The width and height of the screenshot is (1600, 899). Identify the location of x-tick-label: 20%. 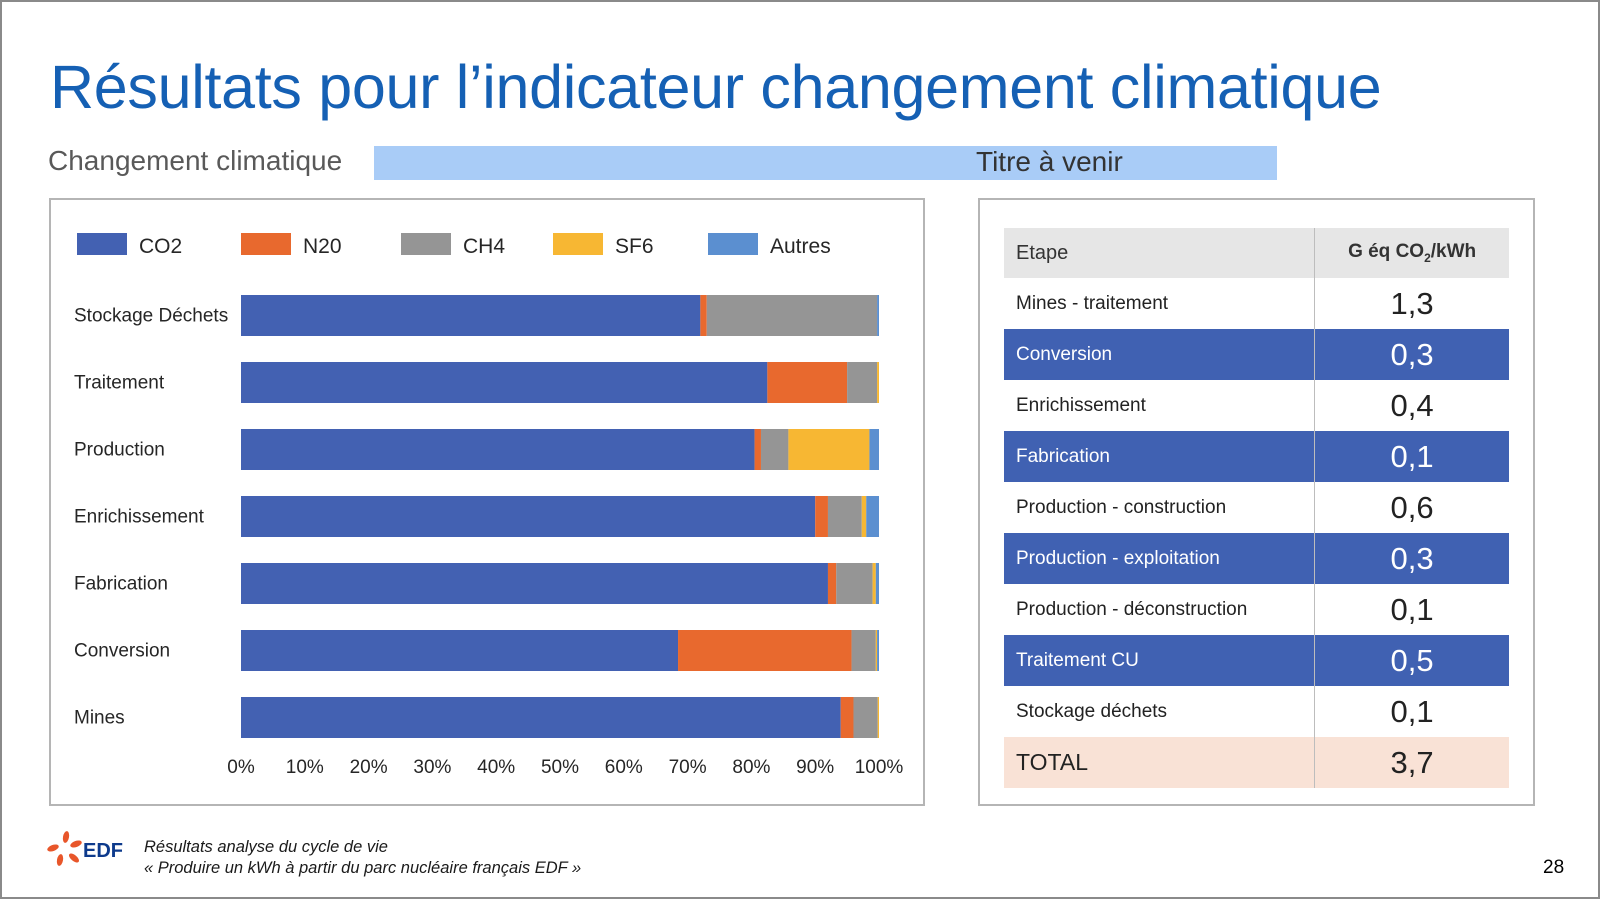
(369, 767).